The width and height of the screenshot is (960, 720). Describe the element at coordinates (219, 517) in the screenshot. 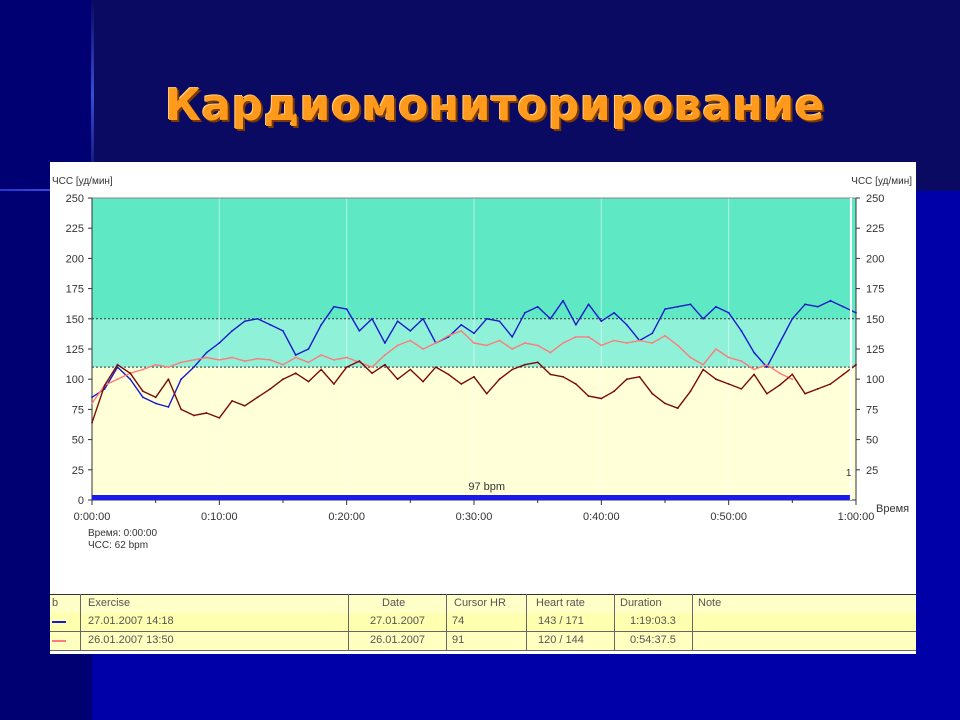

I see `x-tick-label: 0:10:00` at that location.